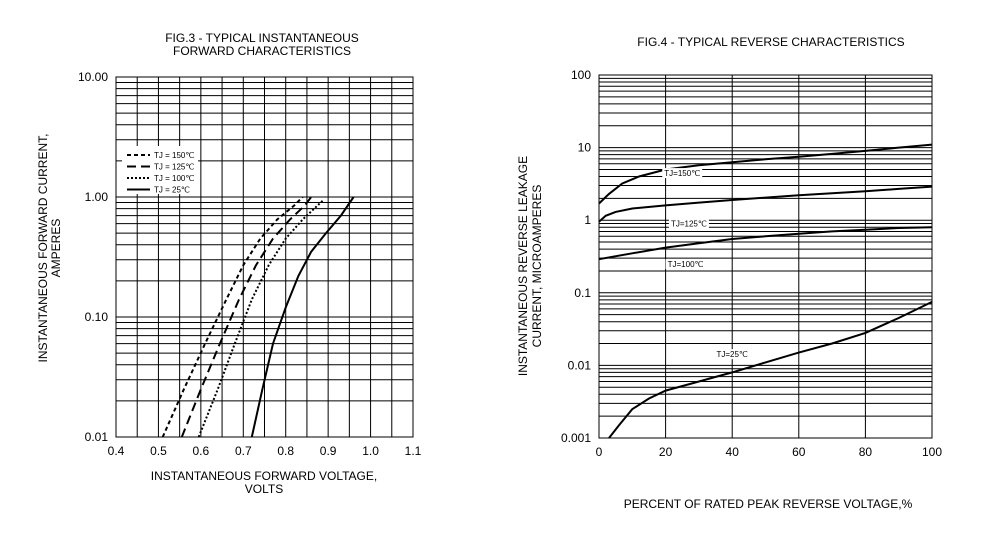 This screenshot has width=988, height=534. What do you see at coordinates (537, 266) in the screenshot?
I see `fig4-ylabel-line2: CURRENT, MICROAMPERES` at bounding box center [537, 266].